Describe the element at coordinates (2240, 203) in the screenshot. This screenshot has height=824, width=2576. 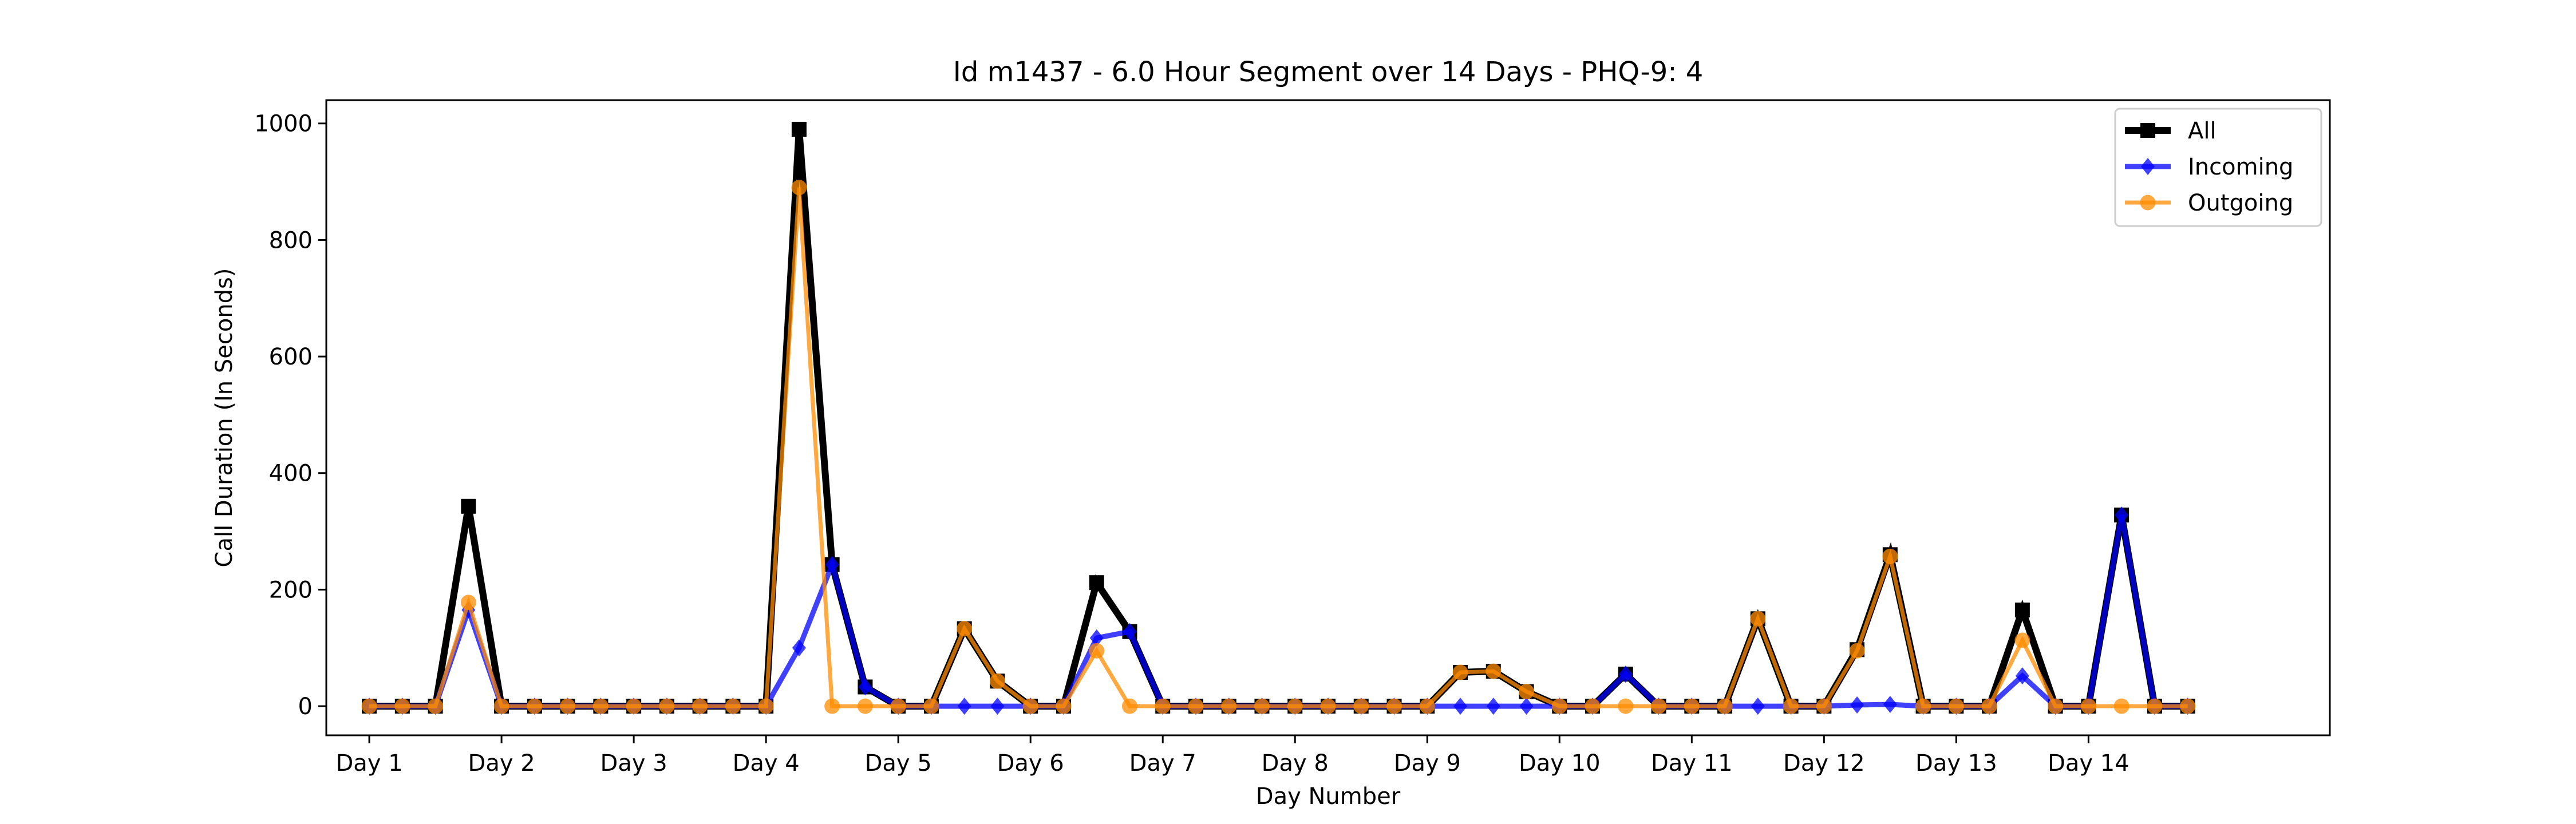
I see `legend-label: Outgoing` at that location.